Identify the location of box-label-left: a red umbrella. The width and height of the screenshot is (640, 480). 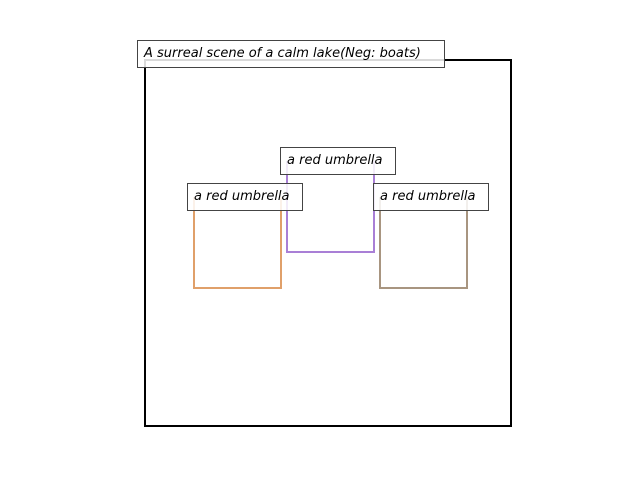
(245, 197).